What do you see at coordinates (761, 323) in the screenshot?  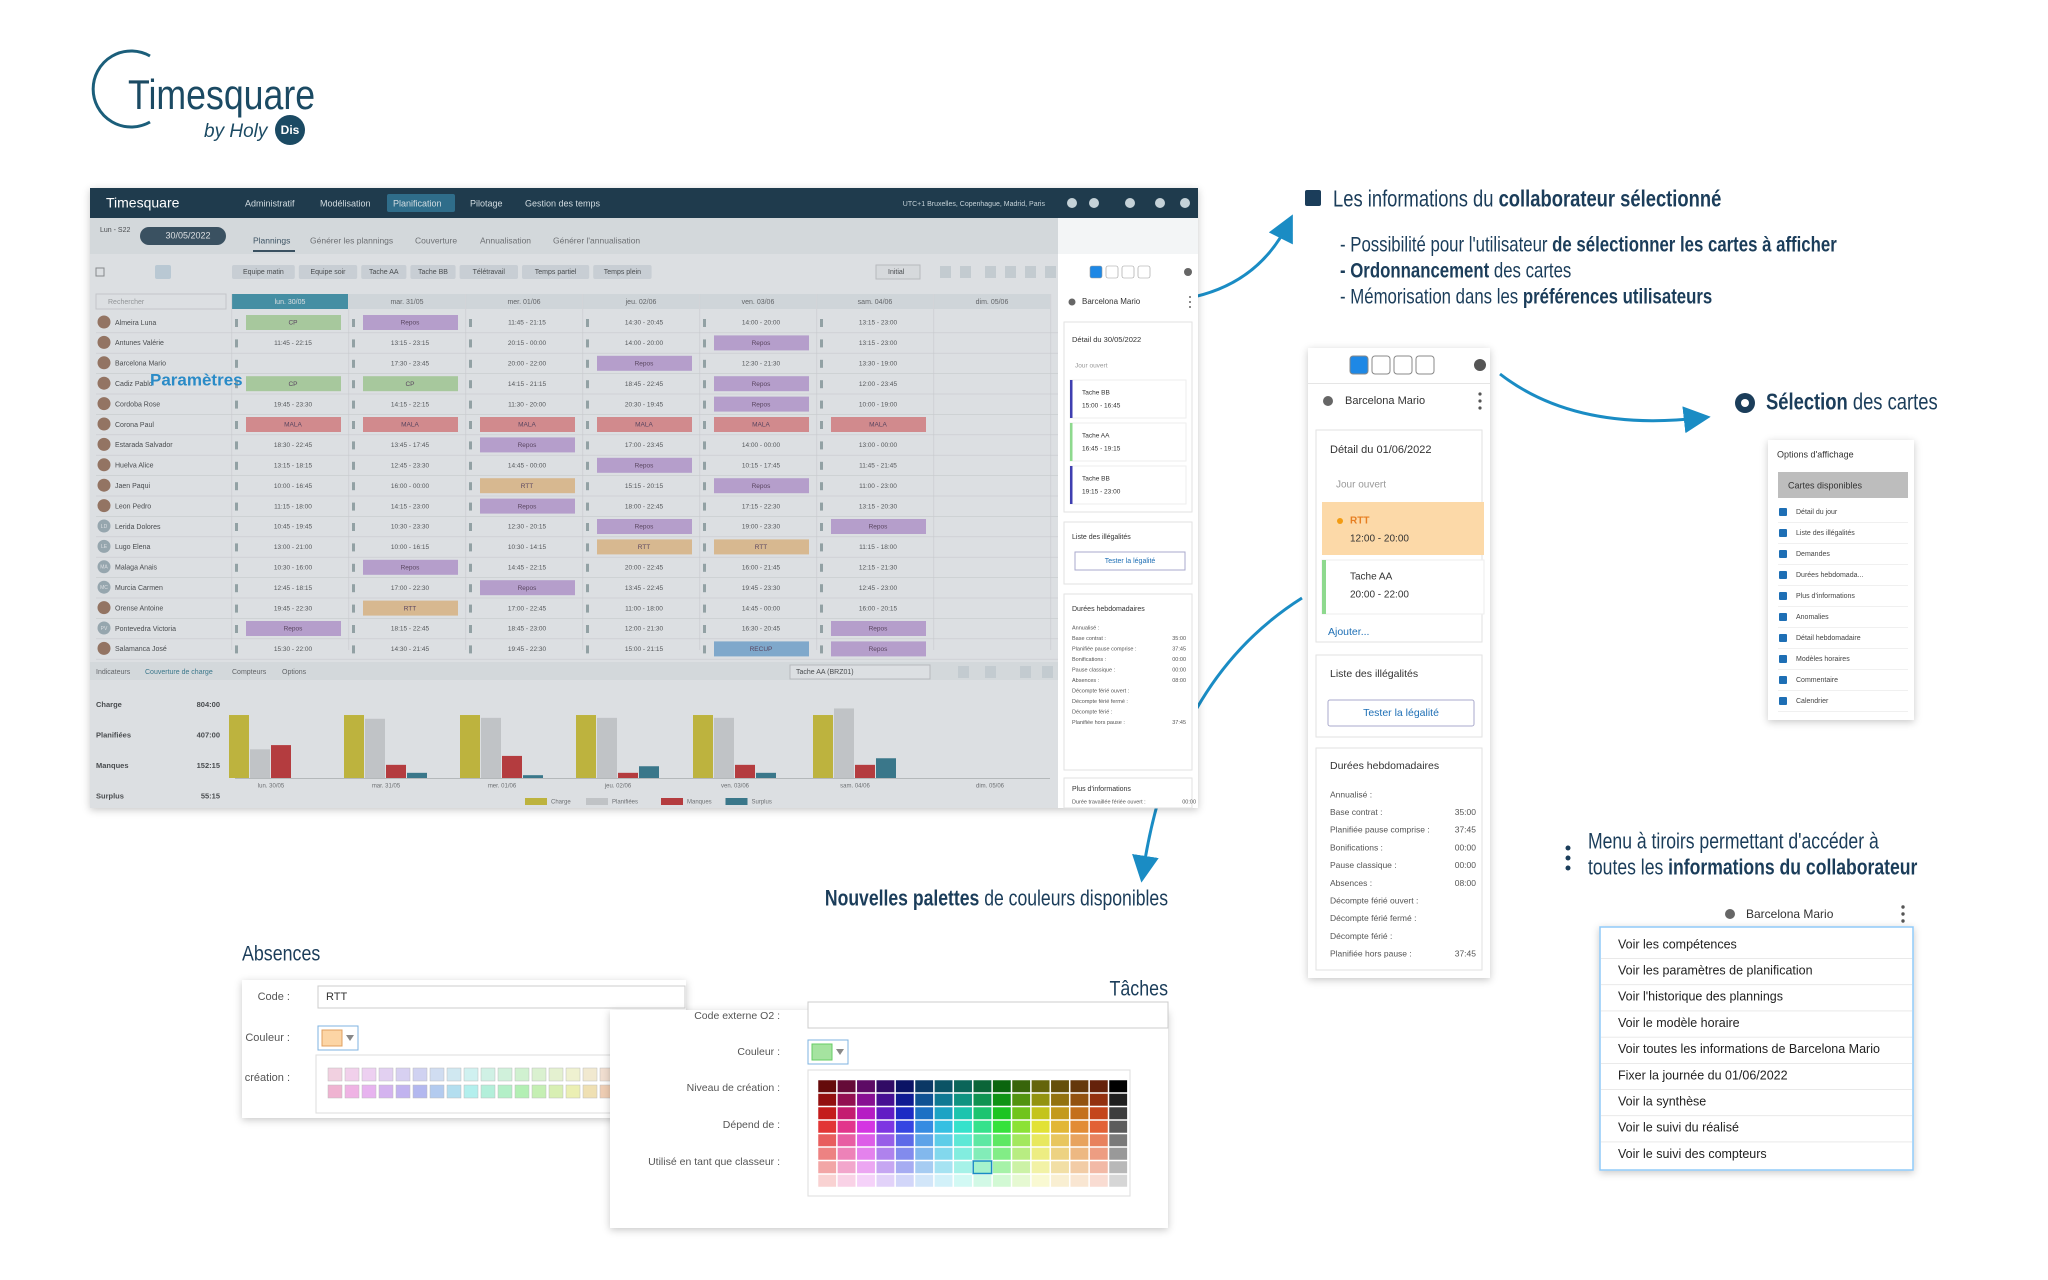 I see `cell: 14:00 - 20:00` at bounding box center [761, 323].